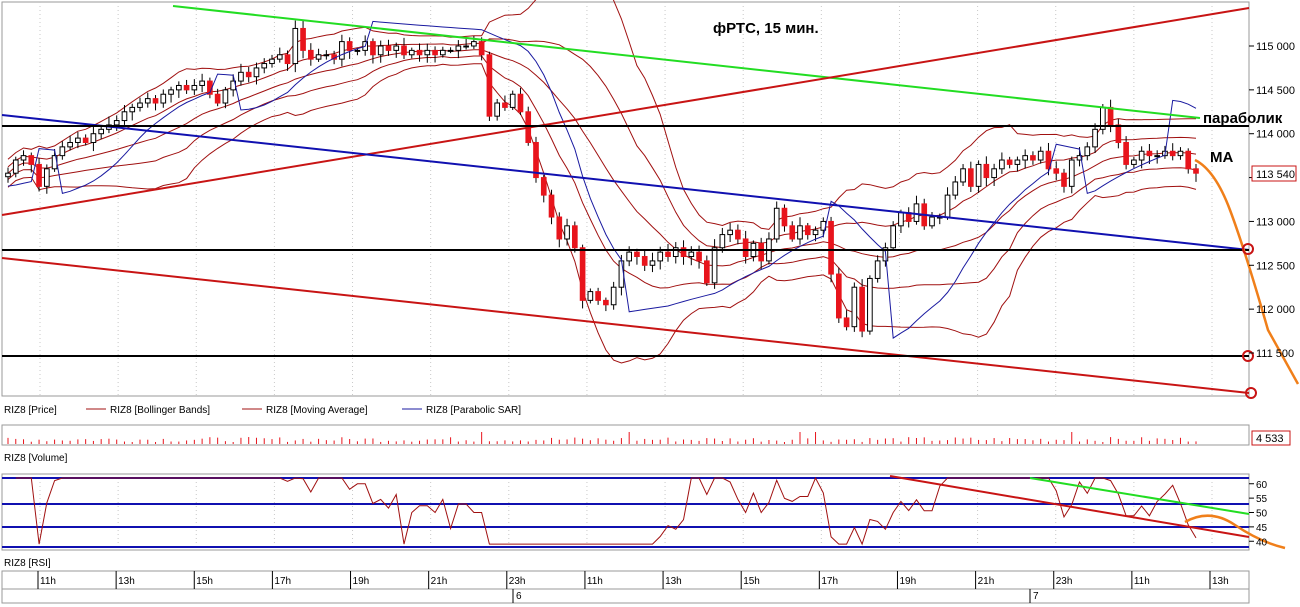 The image size is (1300, 607). I want to click on annotation-ma: MA, so click(1221, 157).